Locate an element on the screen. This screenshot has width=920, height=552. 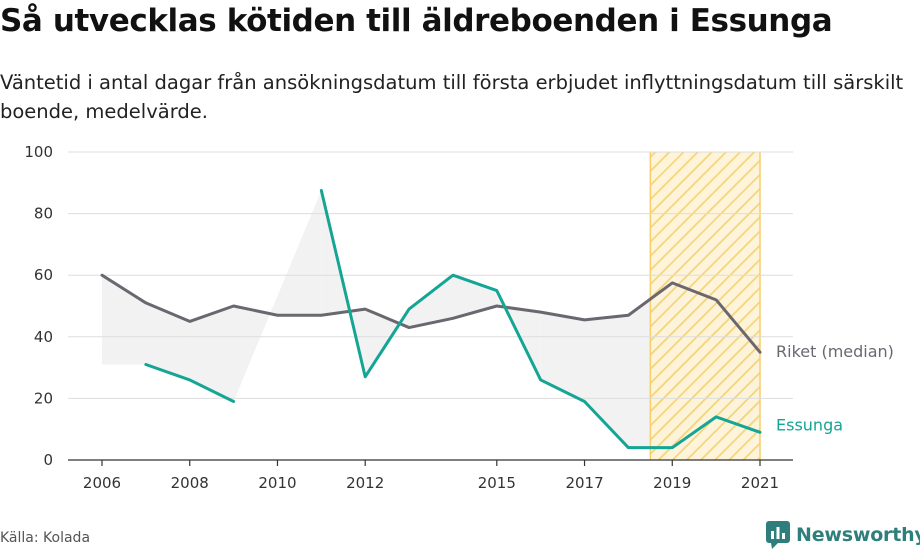
series-line-riket is located at coordinates (431, 313).